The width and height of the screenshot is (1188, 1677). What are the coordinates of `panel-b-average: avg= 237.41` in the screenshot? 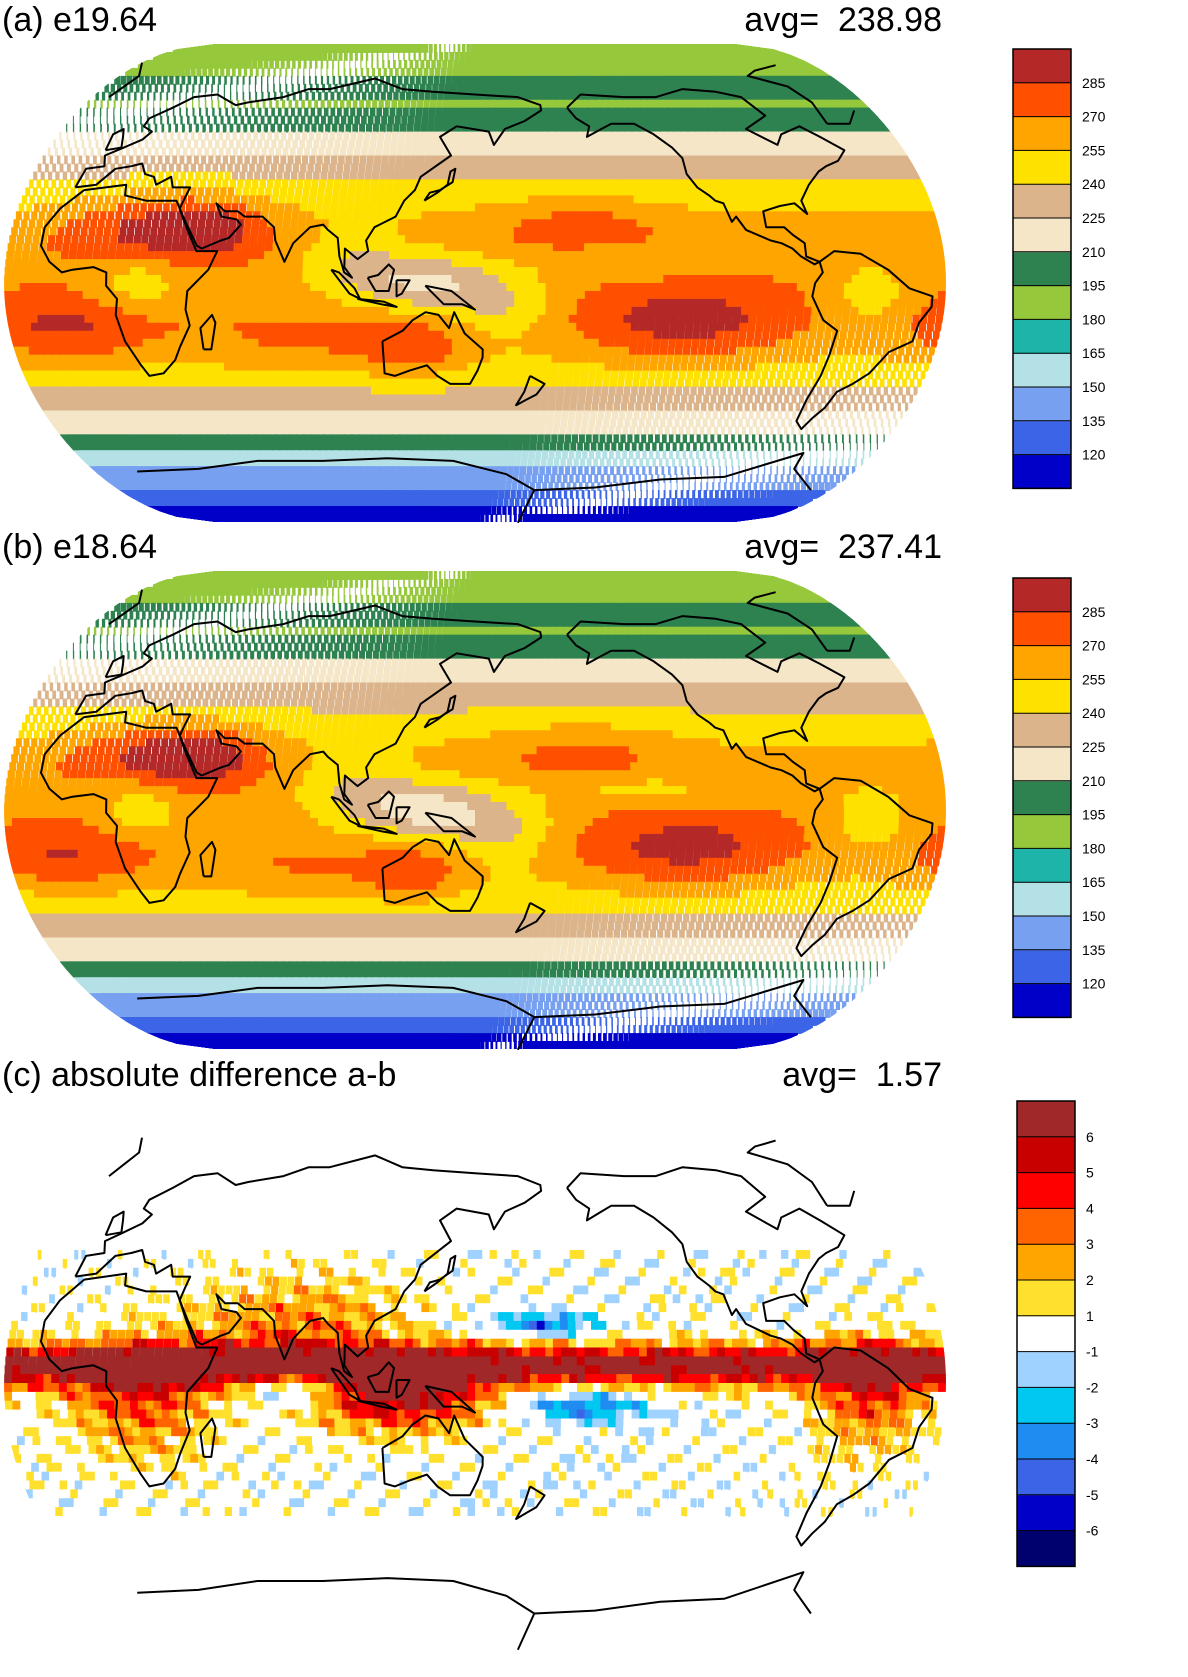 It's located at (843, 547).